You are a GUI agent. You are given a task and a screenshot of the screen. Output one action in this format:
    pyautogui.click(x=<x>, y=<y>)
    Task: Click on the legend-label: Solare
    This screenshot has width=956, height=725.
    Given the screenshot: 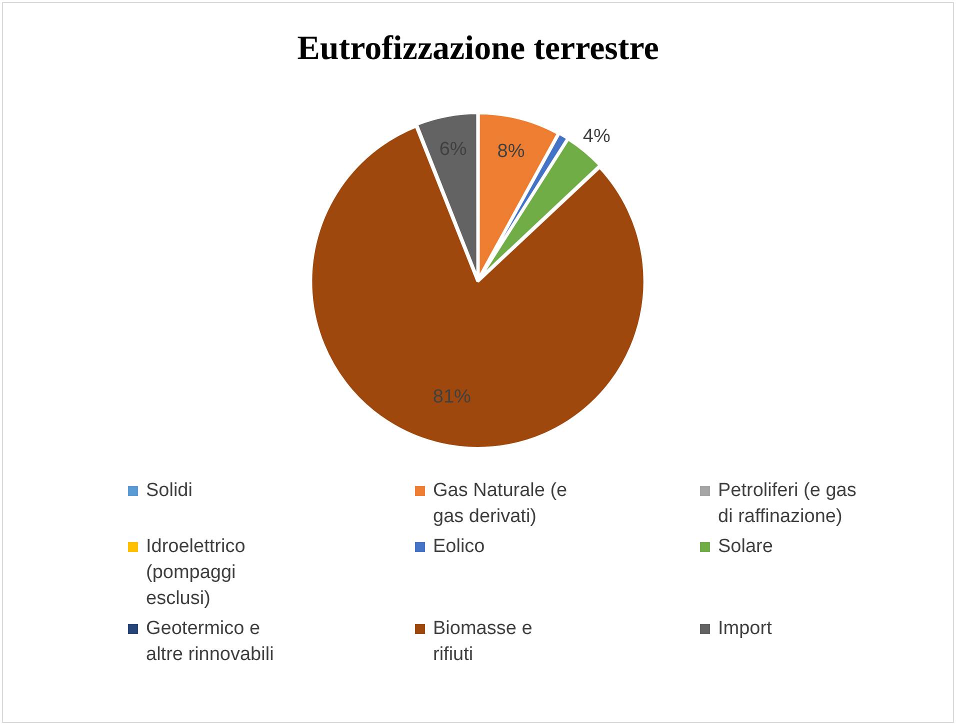 What is the action you would take?
    pyautogui.click(x=746, y=547)
    